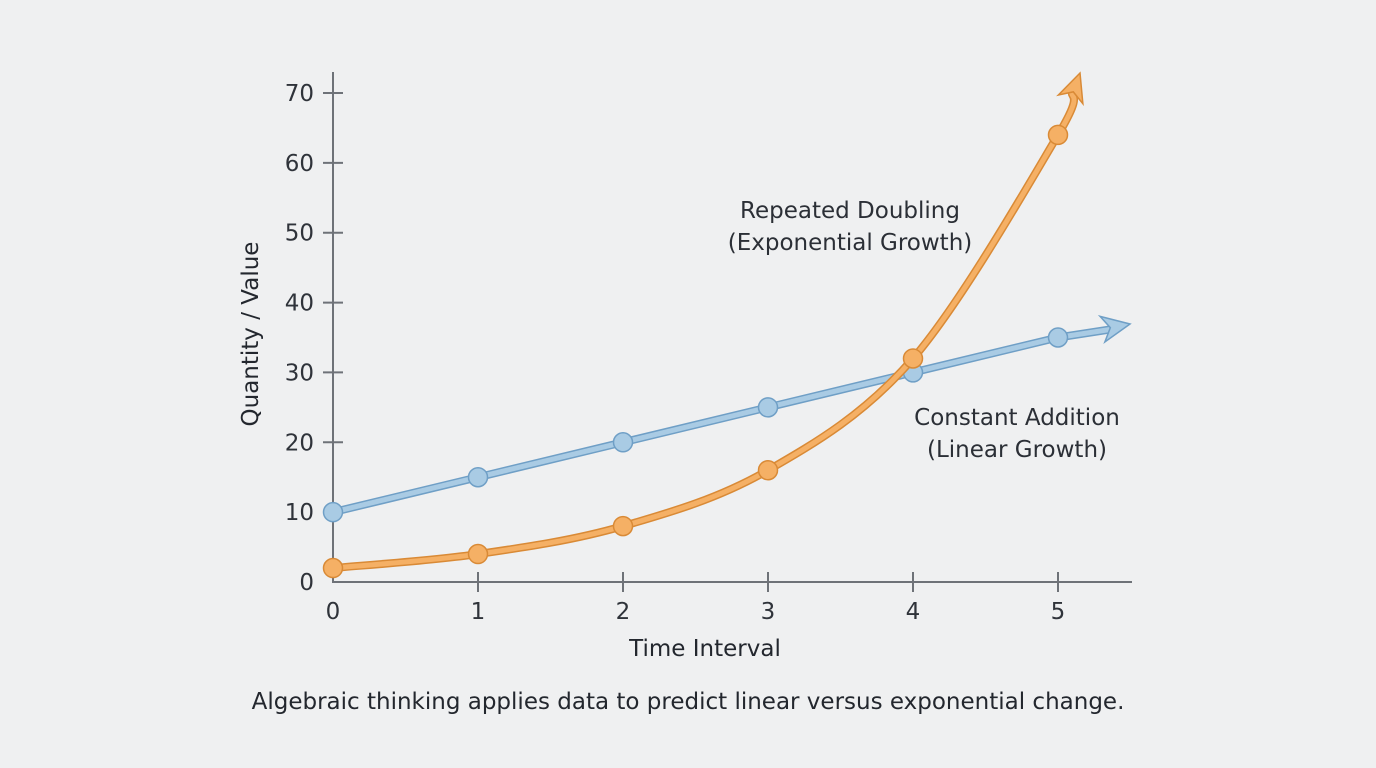  I want to click on y-tick-label: 70, so click(299, 94).